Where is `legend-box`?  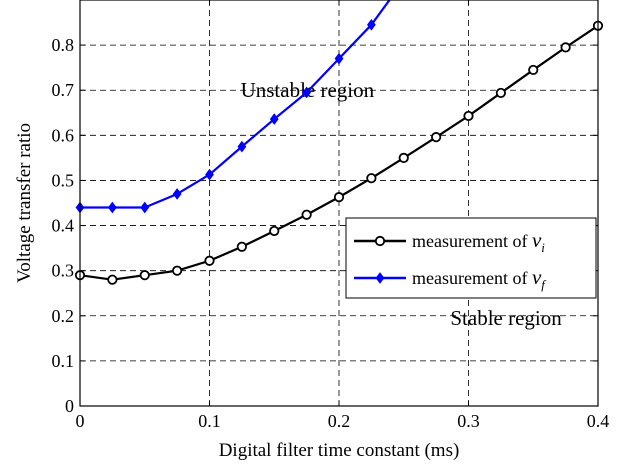
legend-box is located at coordinates (471, 258).